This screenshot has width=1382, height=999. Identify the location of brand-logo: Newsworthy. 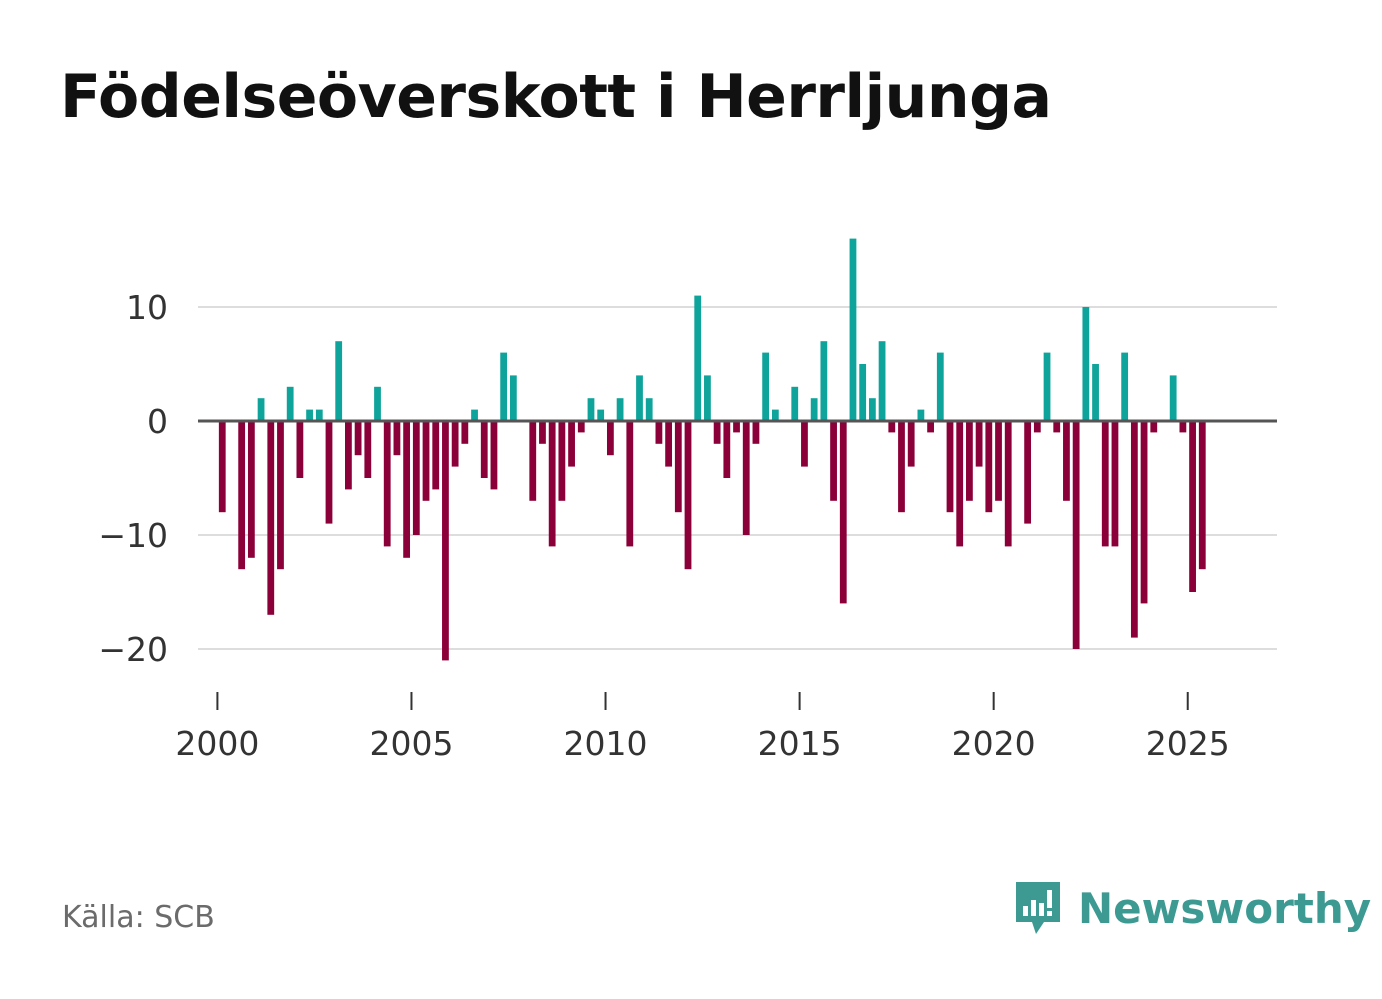
(1191, 908).